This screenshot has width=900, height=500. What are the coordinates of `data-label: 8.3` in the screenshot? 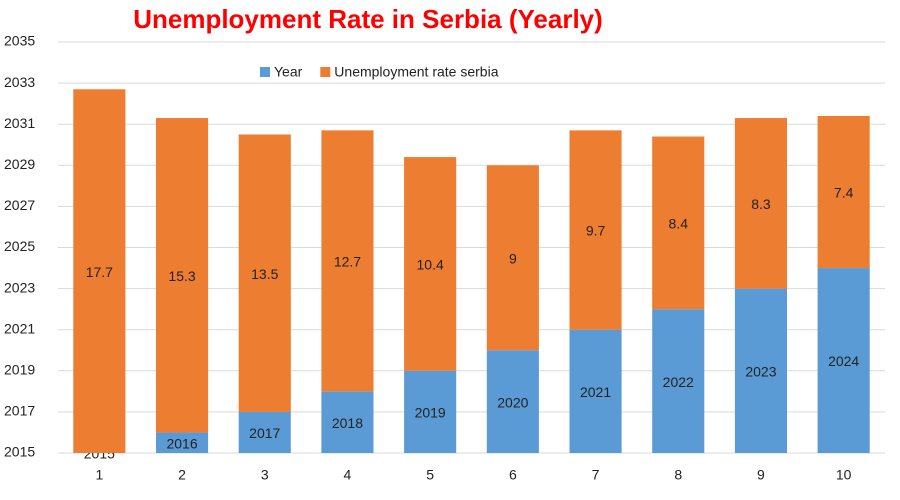 It's located at (761, 204).